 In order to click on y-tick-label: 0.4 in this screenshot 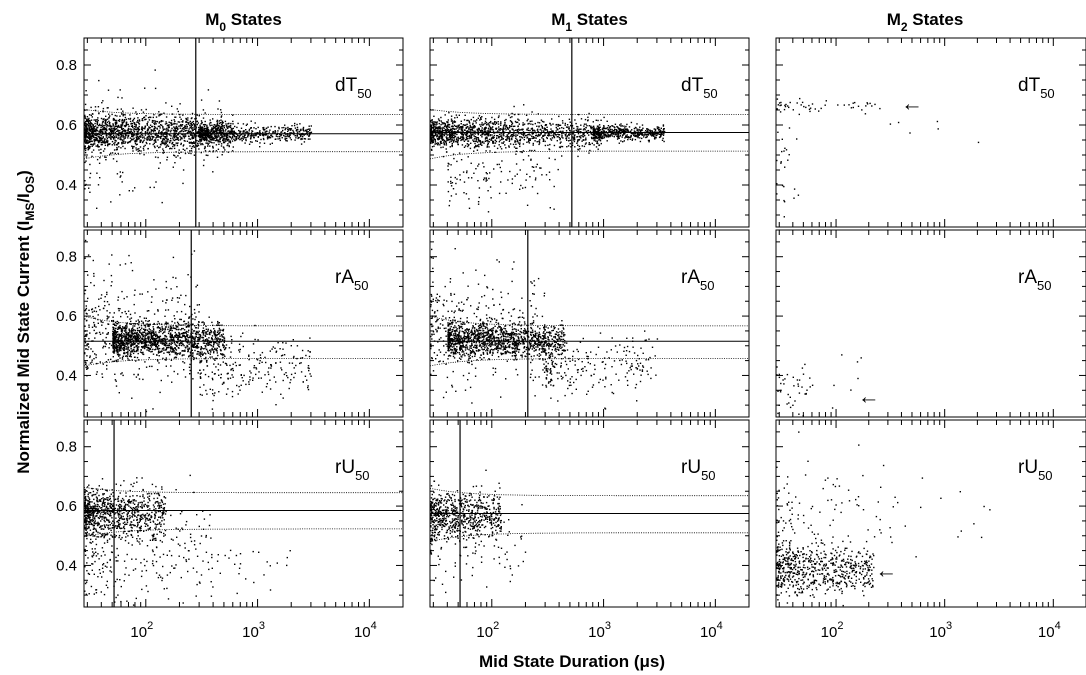, I will do `click(66, 375)`.